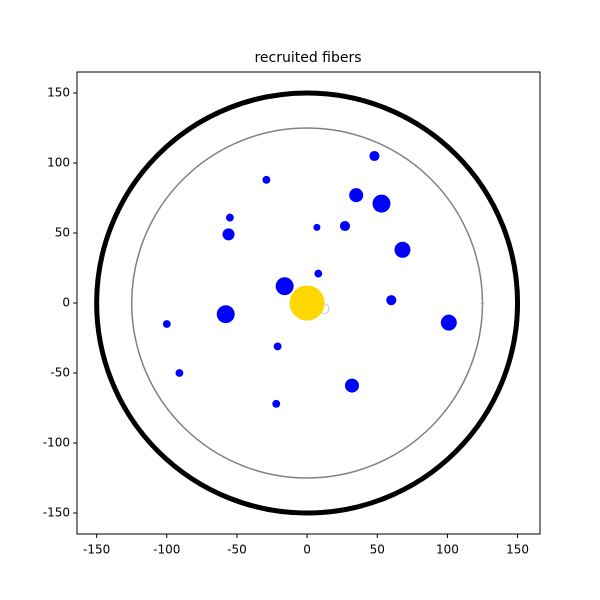 Image resolution: width=600 pixels, height=600 pixels. Describe the element at coordinates (56, 443) in the screenshot. I see `y-tick-label: -100` at that location.